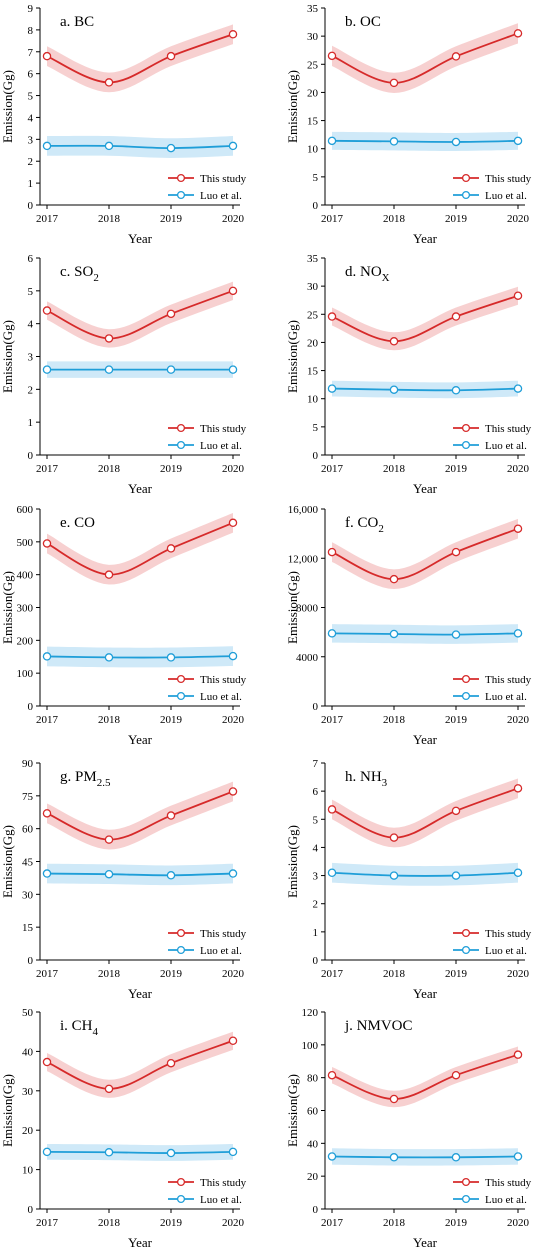 This screenshot has height=1253, width=550. Describe the element at coordinates (366, 779) in the screenshot. I see `panel-title: h. NH3` at that location.